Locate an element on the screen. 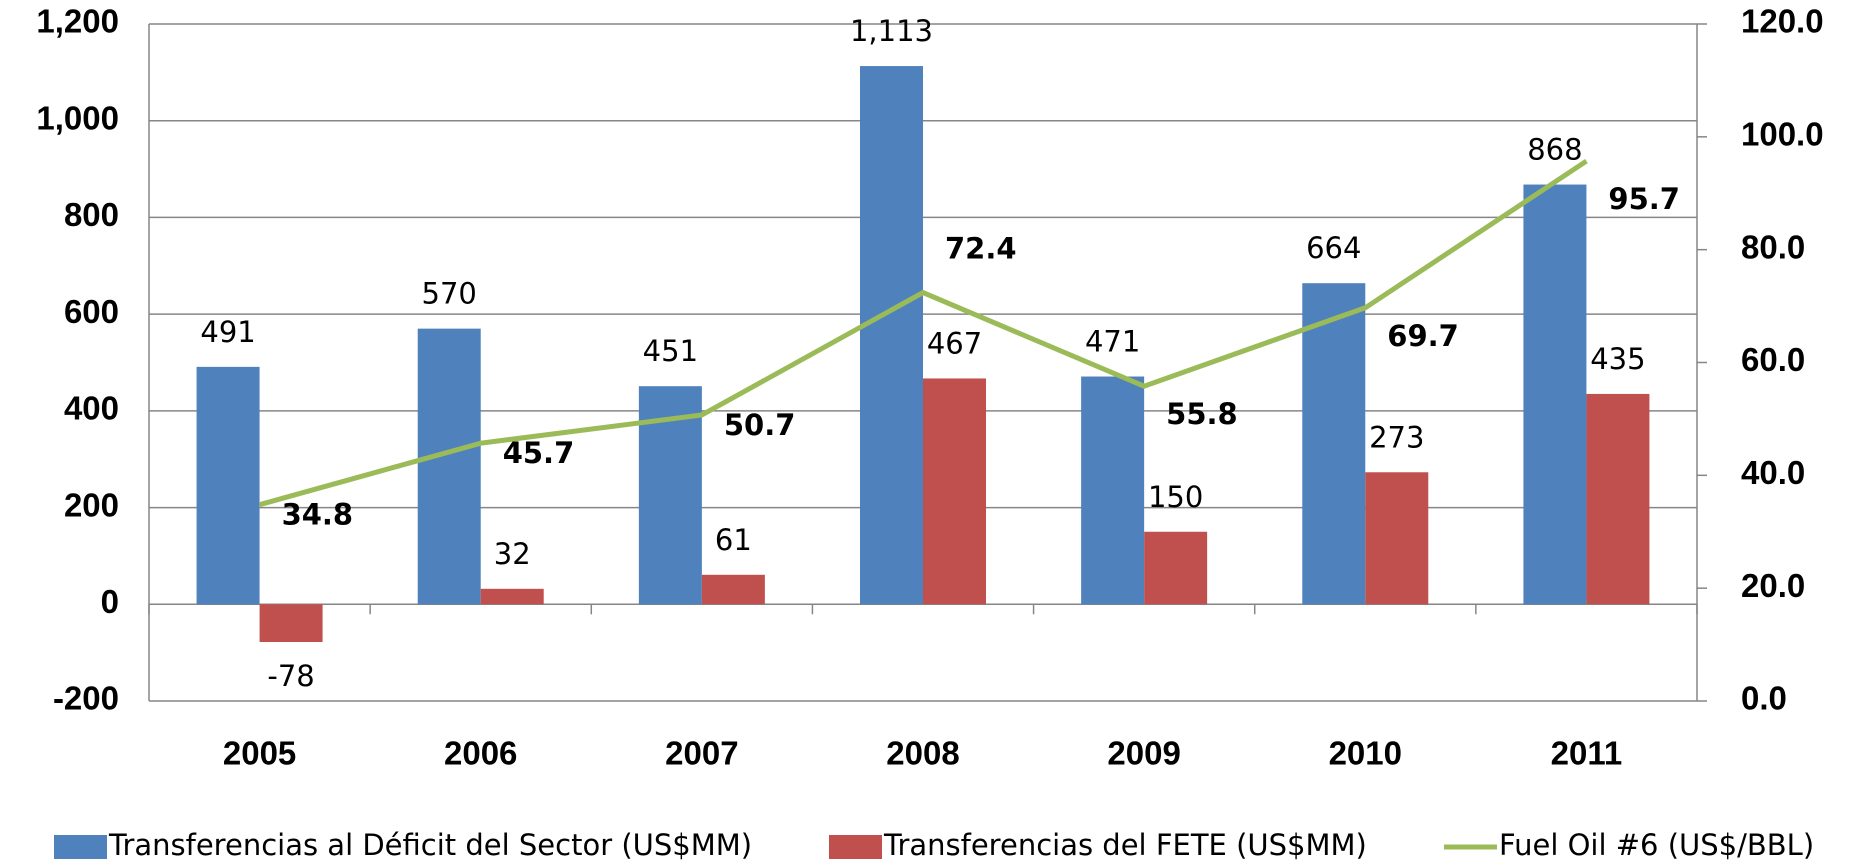  y2-tick-label: 0.0 is located at coordinates (1764, 698).